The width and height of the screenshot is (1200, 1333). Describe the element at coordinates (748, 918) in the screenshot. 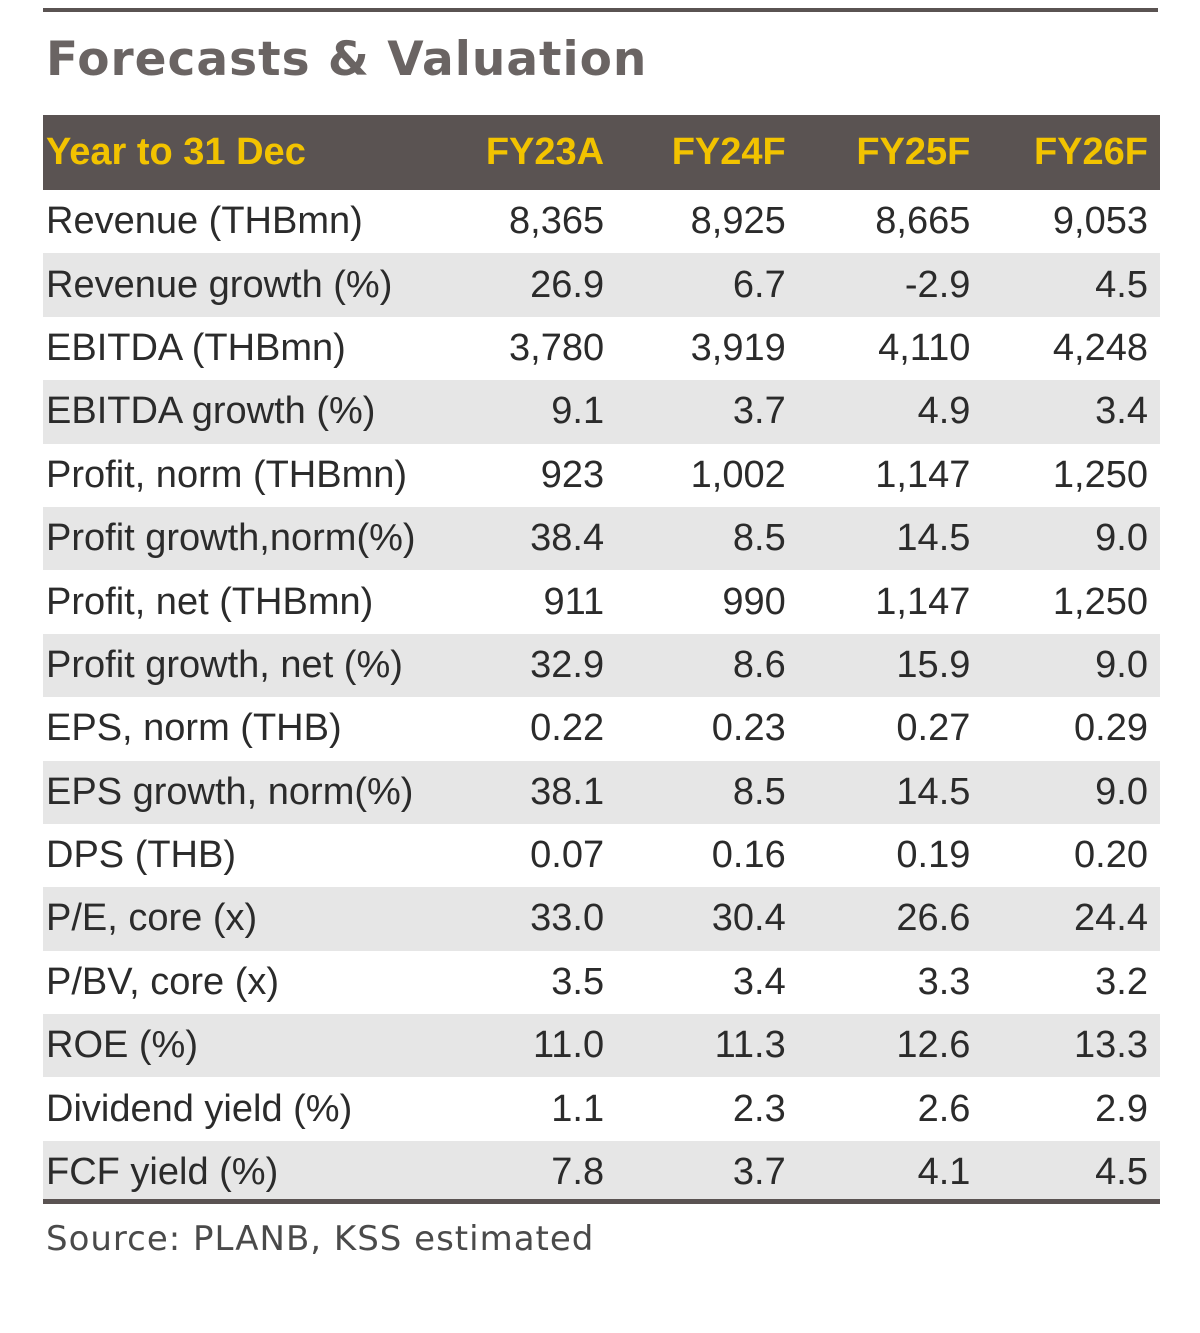

I see `row-value: 30.4` at that location.